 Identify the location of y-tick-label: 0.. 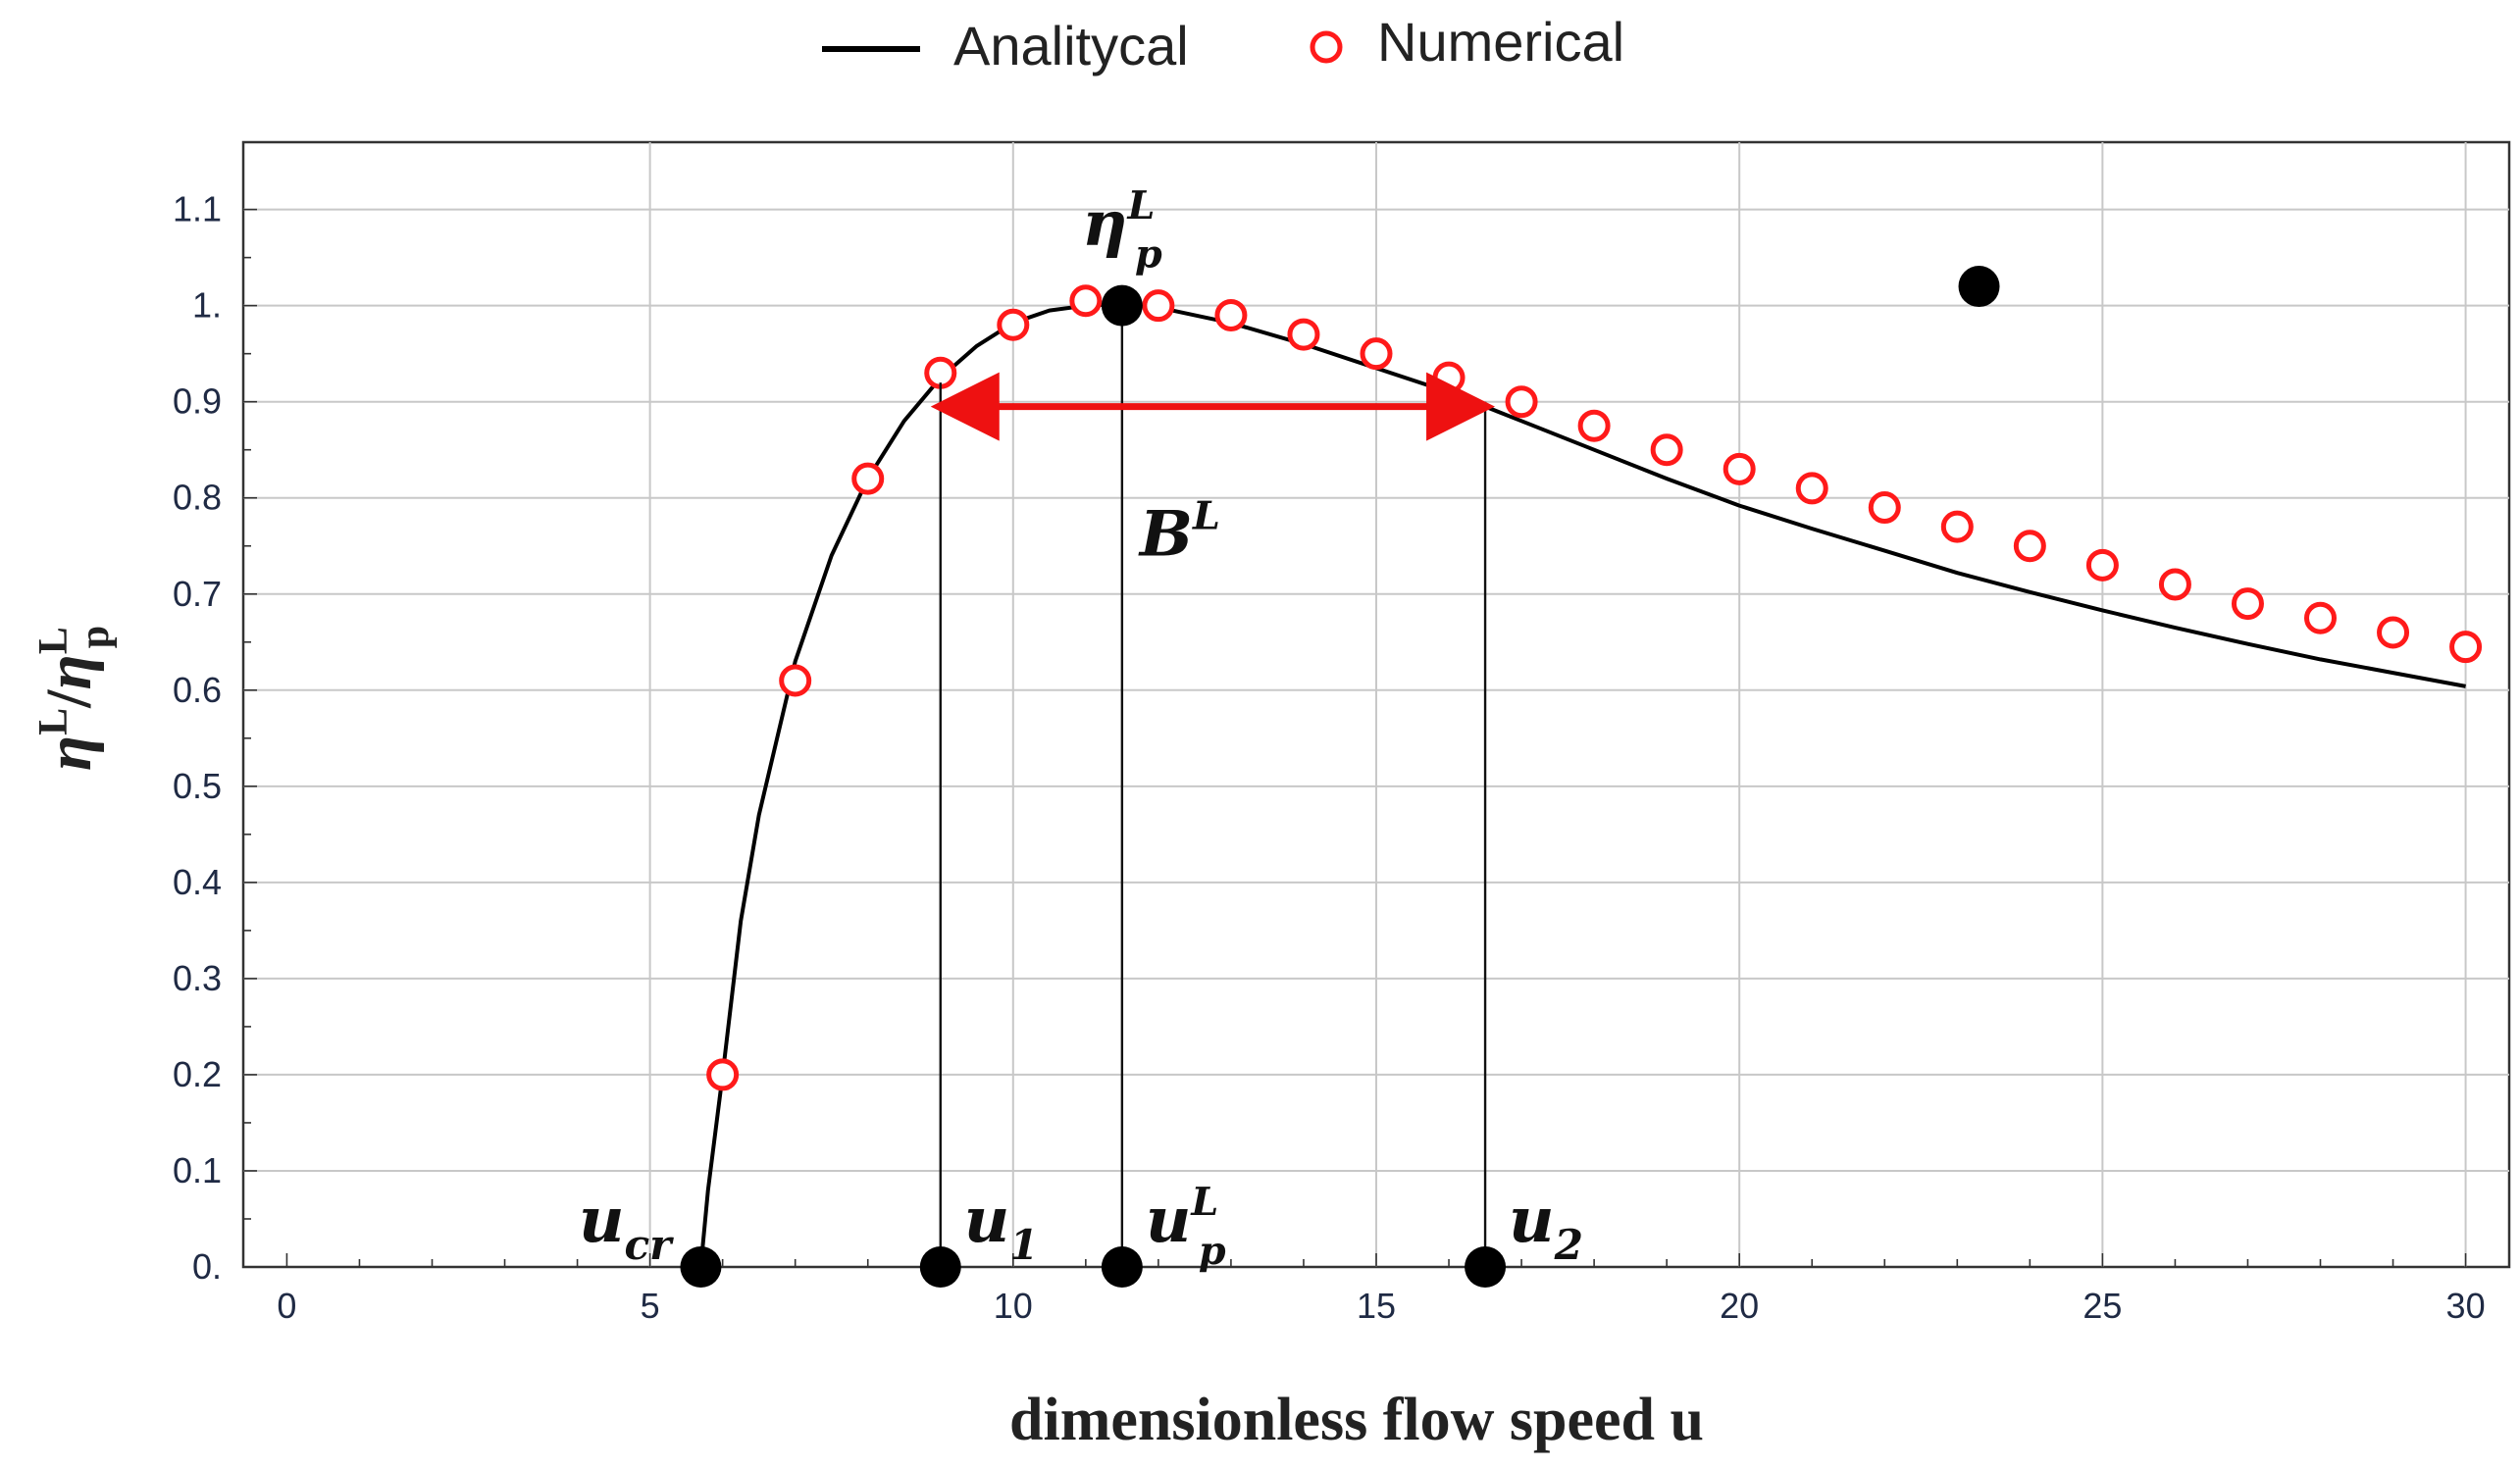
(207, 1266).